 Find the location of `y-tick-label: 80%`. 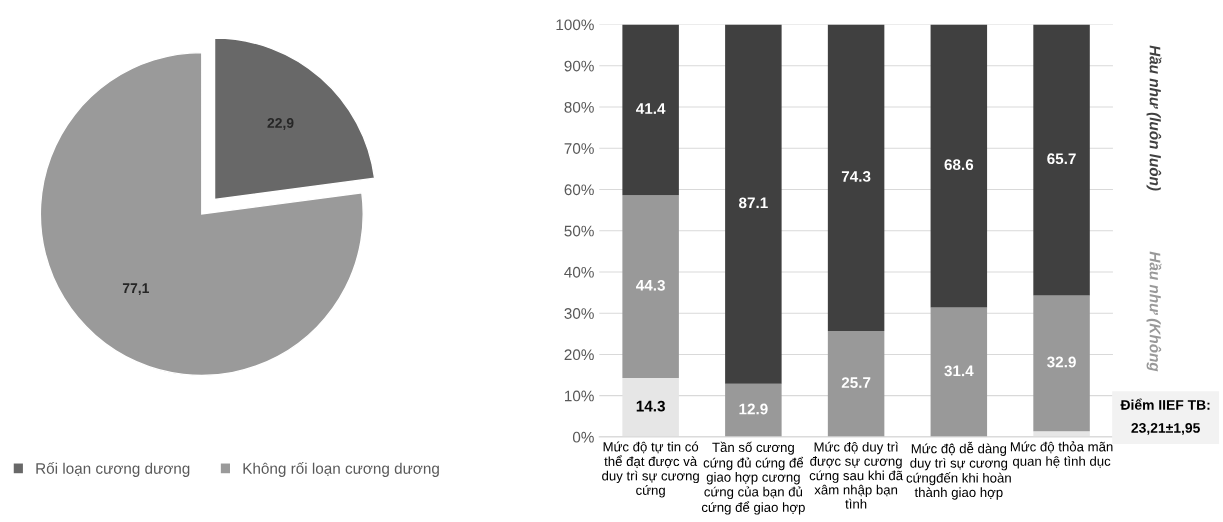

y-tick-label: 80% is located at coordinates (579, 107).